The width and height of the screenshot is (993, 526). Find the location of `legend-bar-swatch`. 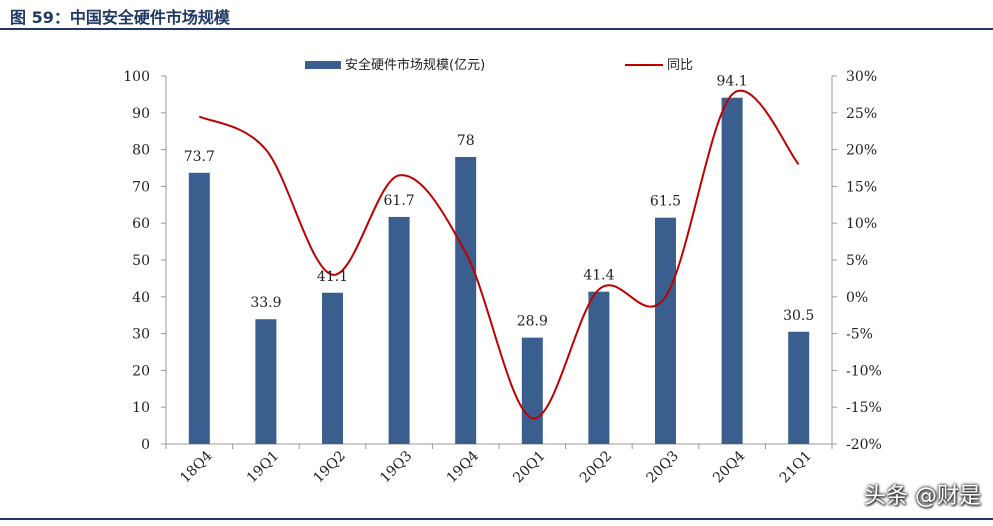

legend-bar-swatch is located at coordinates (323, 65).